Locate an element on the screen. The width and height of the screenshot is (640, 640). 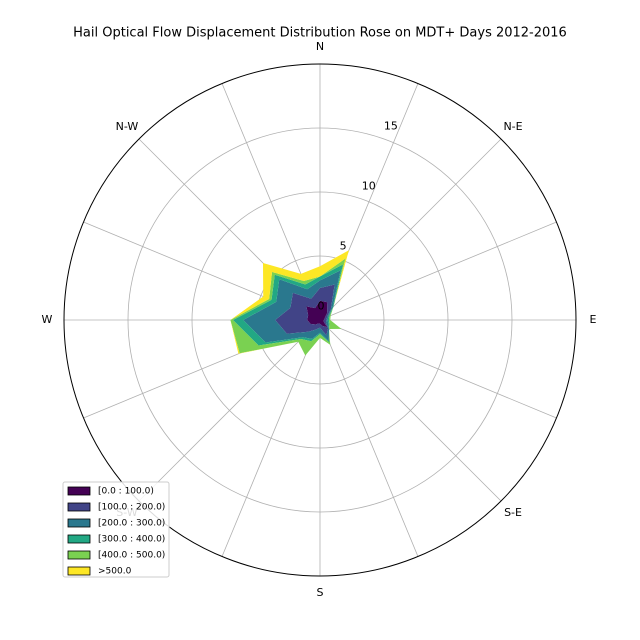
r-tick-label: 15 is located at coordinates (391, 125).